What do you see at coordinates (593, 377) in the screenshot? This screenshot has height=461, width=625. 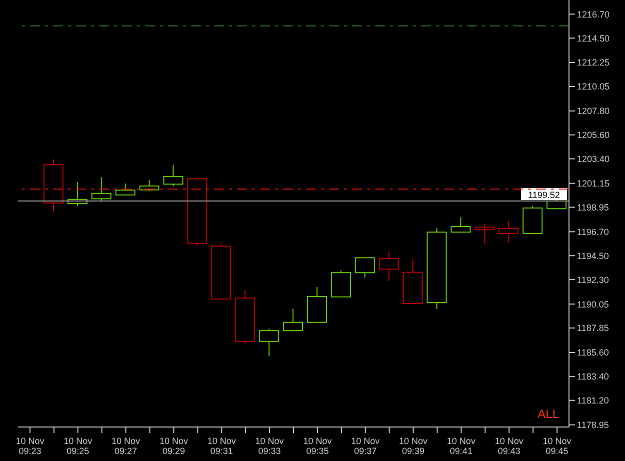 I see `y-tick-label: 1183.40` at bounding box center [593, 377].